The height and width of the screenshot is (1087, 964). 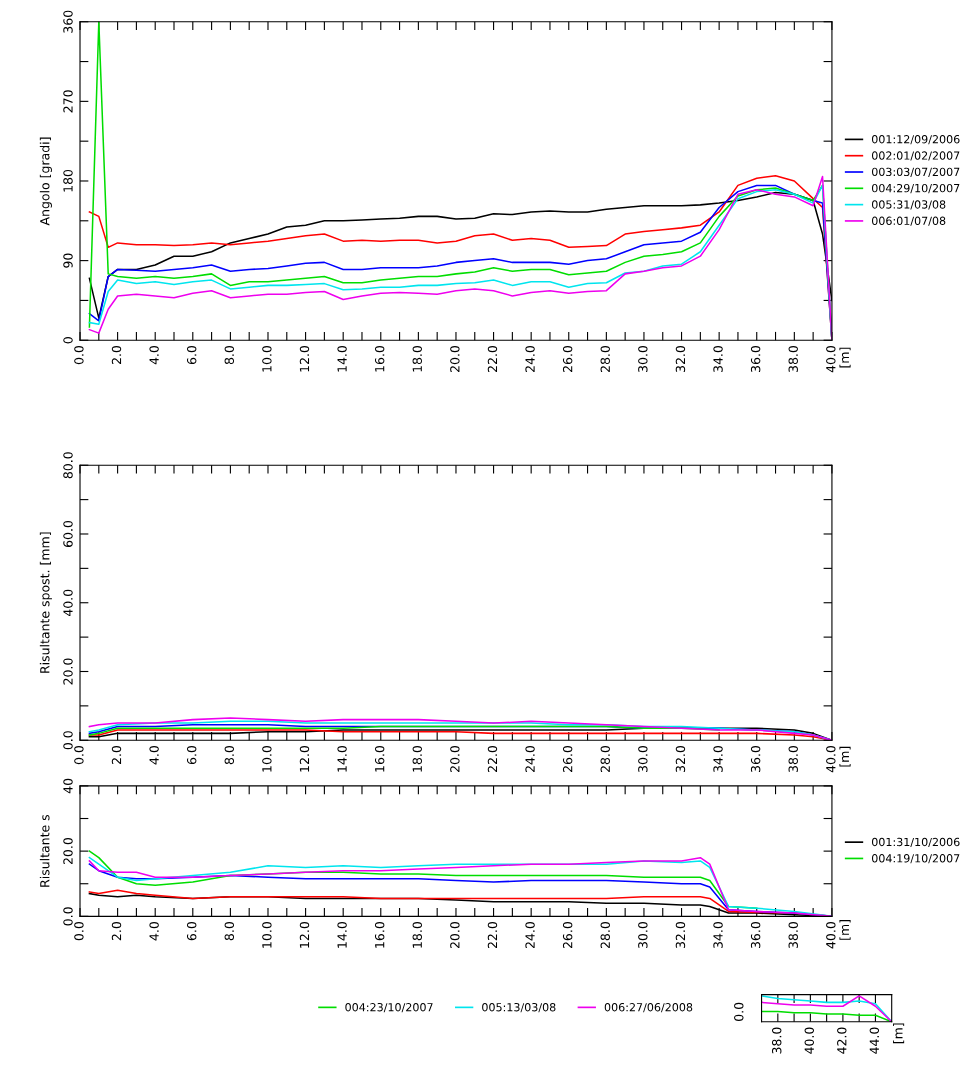 I want to click on y-tick-label: 0, so click(x=68, y=340).